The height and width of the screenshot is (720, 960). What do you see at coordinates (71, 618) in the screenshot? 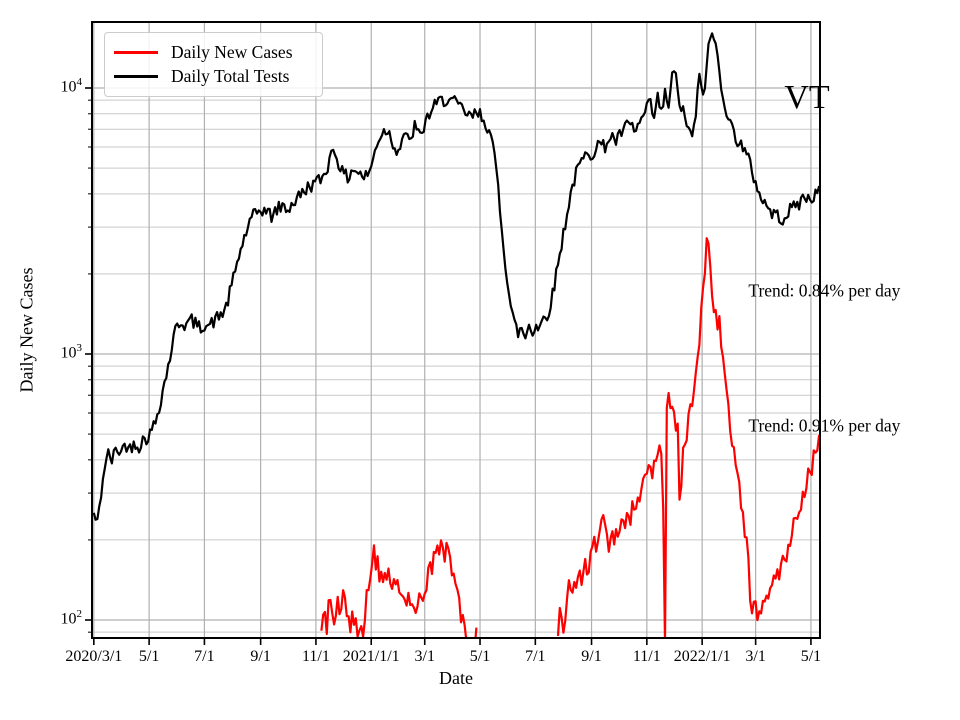
I see `y-tick-label: 10²` at bounding box center [71, 618].